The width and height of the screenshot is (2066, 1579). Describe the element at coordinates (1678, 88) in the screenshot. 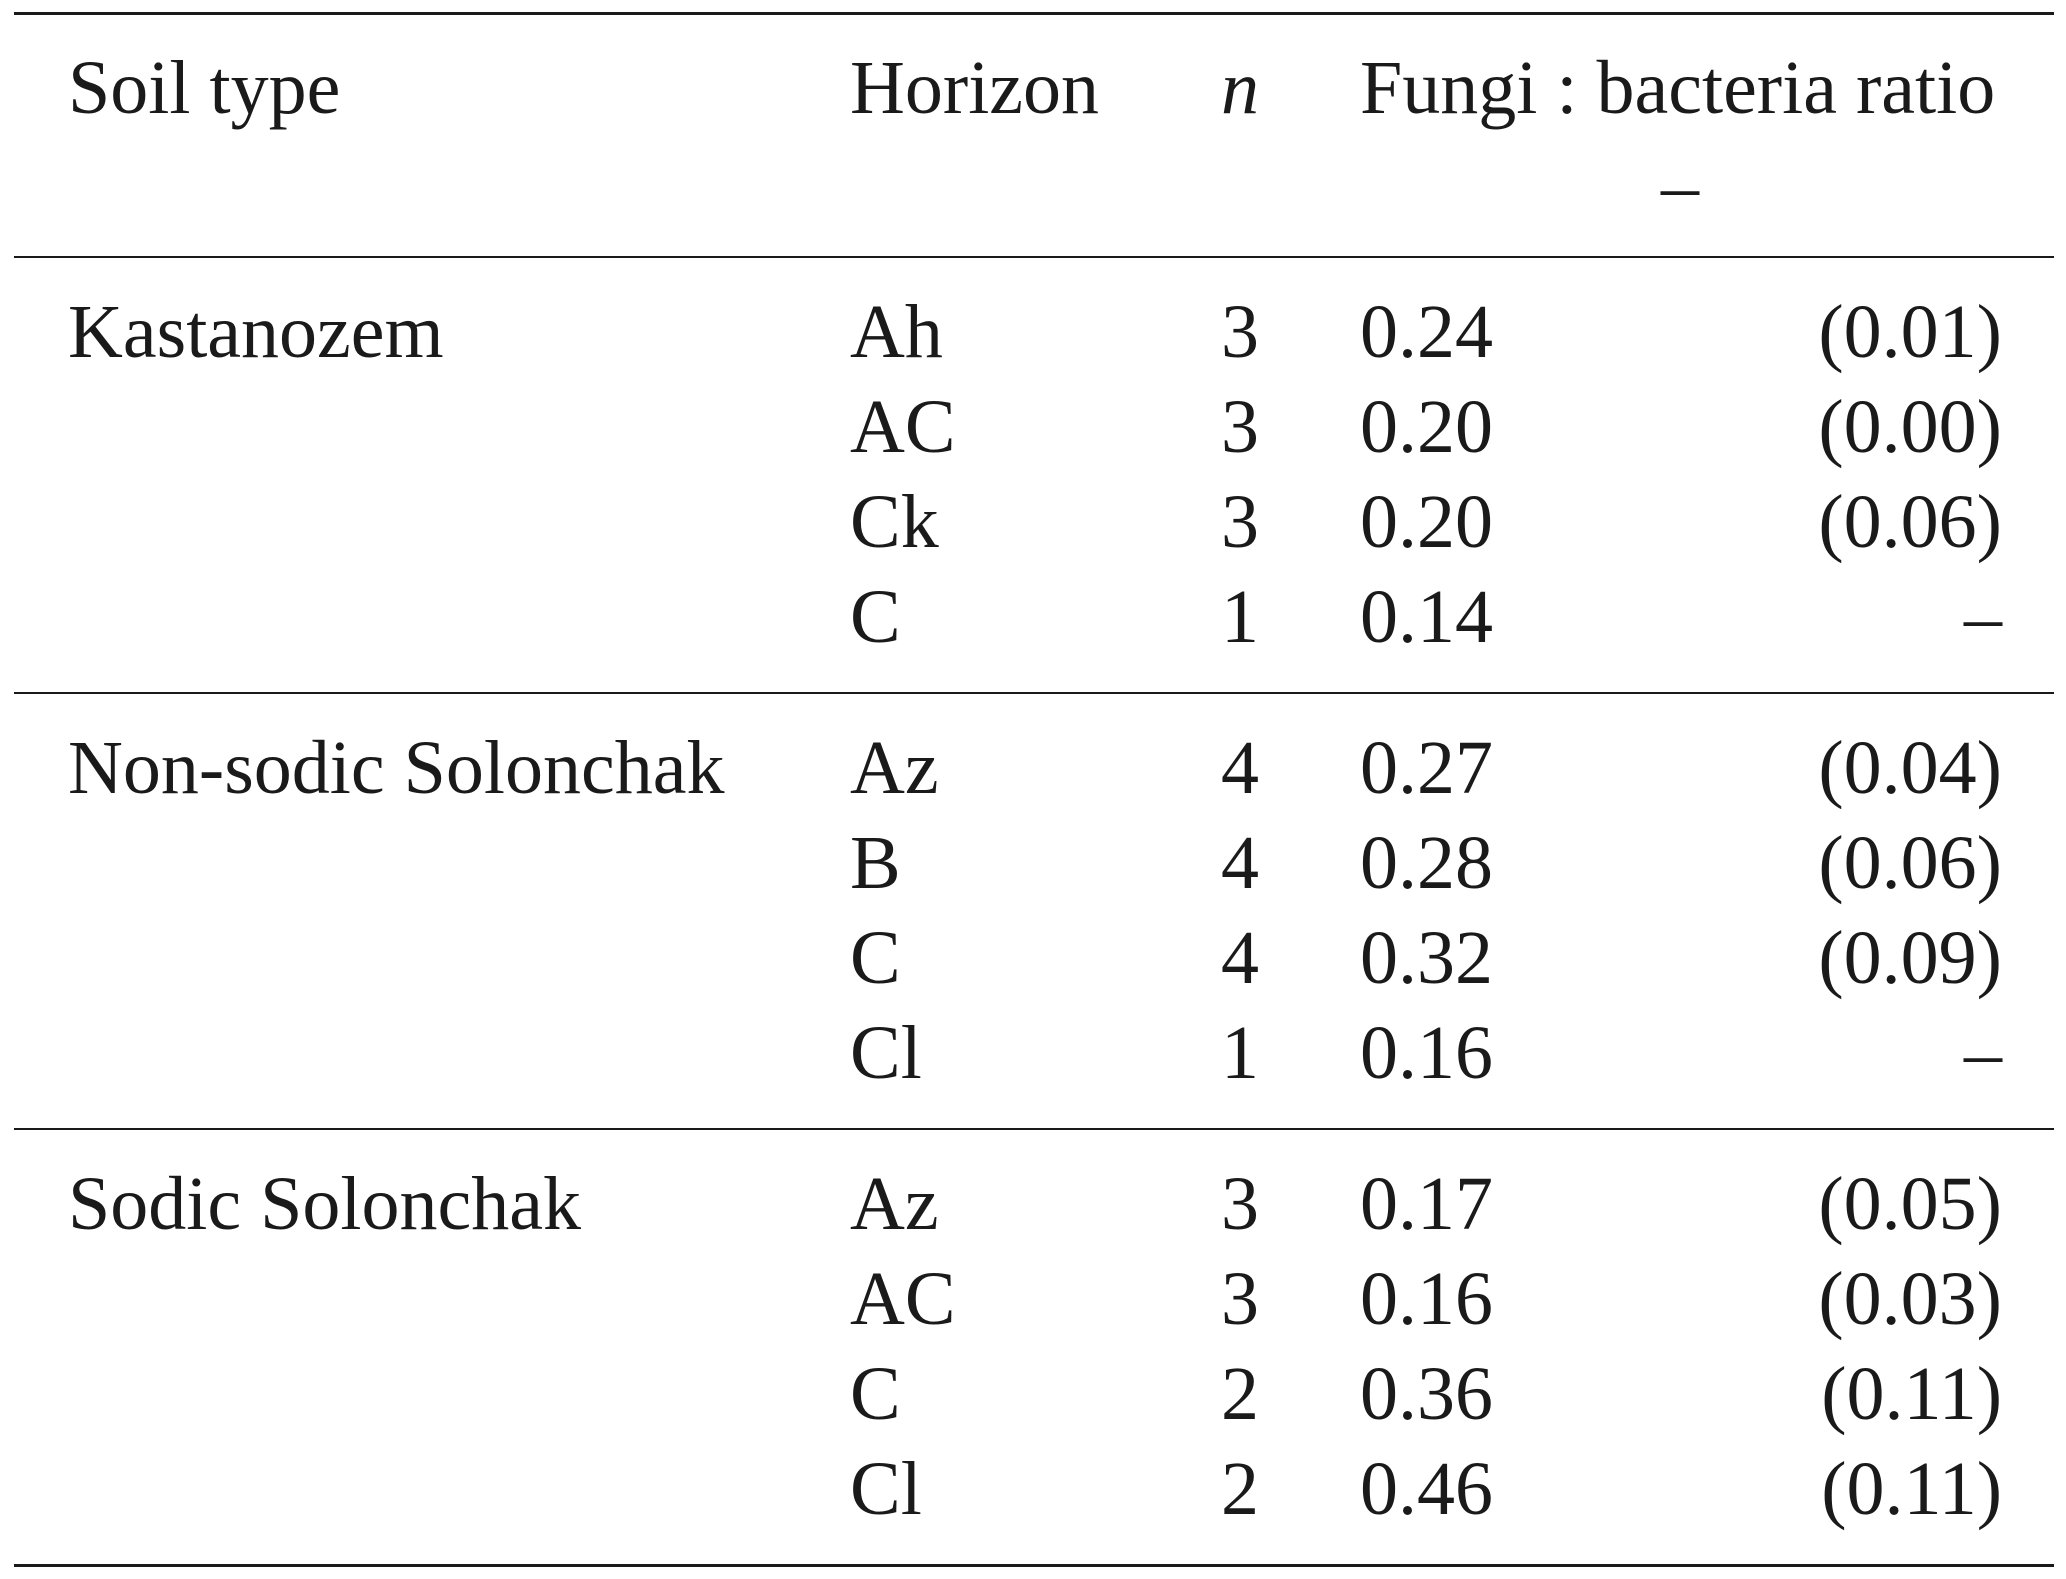

I see `header-ratio: Fungi : bacteria ratio` at that location.